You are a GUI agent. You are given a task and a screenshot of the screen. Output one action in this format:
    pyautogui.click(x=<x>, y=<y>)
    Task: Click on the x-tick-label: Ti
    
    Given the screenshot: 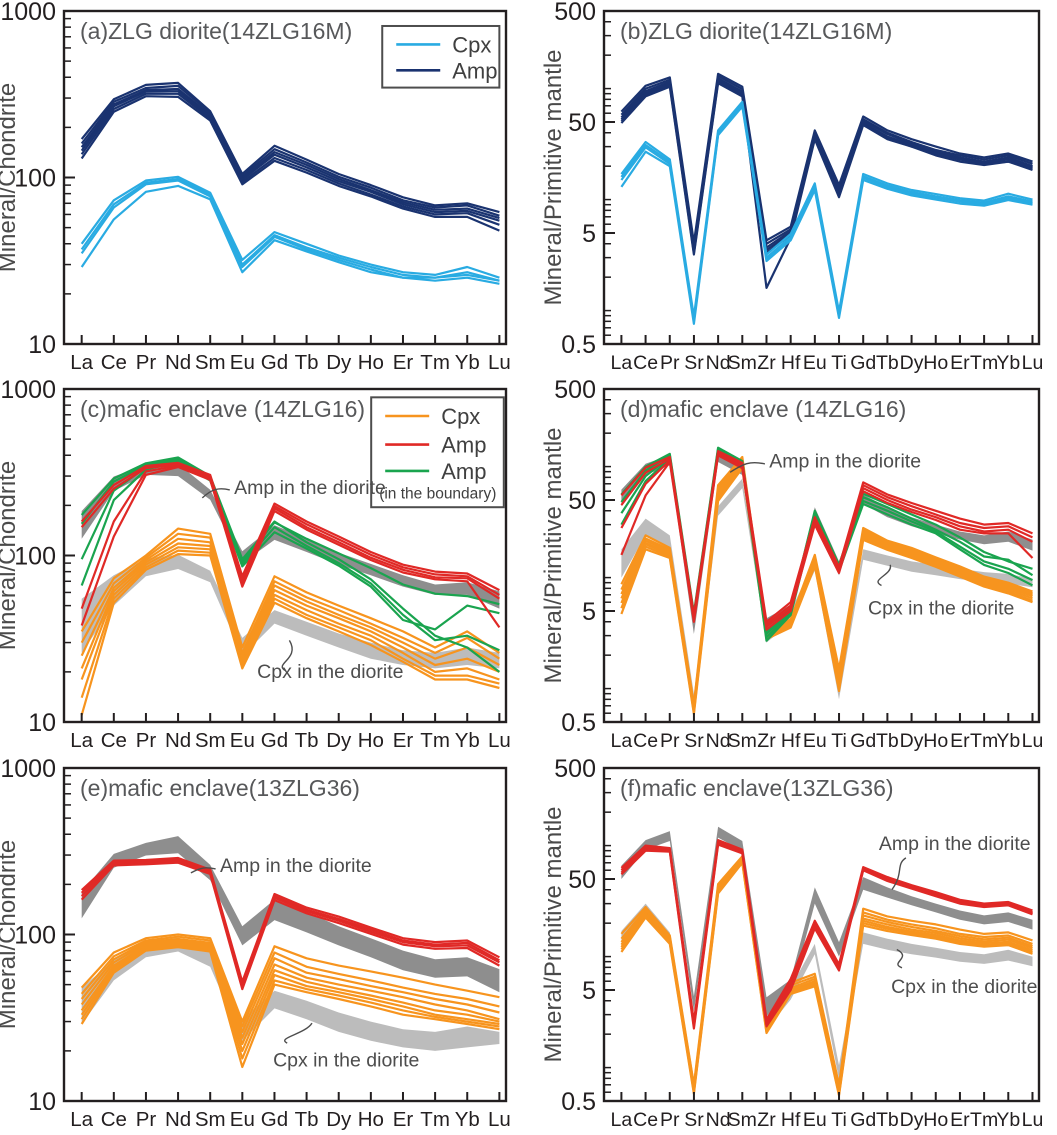 What is the action you would take?
    pyautogui.click(x=839, y=1120)
    